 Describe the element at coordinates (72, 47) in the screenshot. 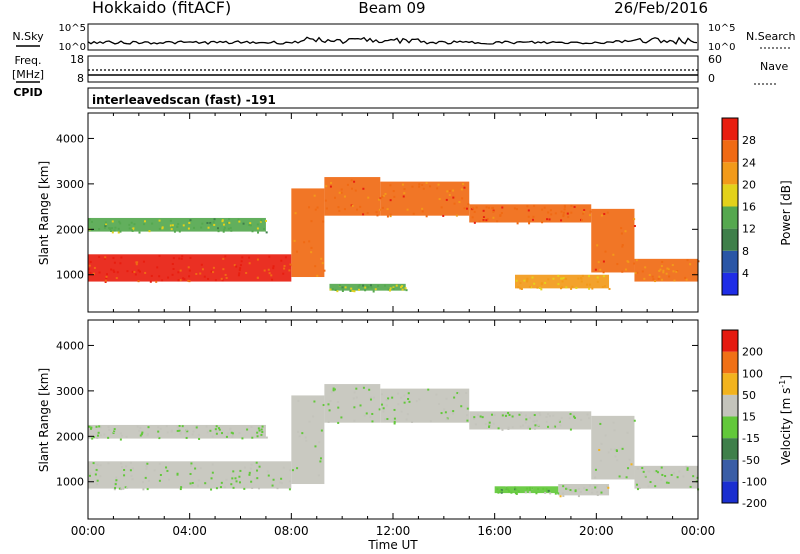

I see `noise-left-tick-bottom: 10^0` at that location.